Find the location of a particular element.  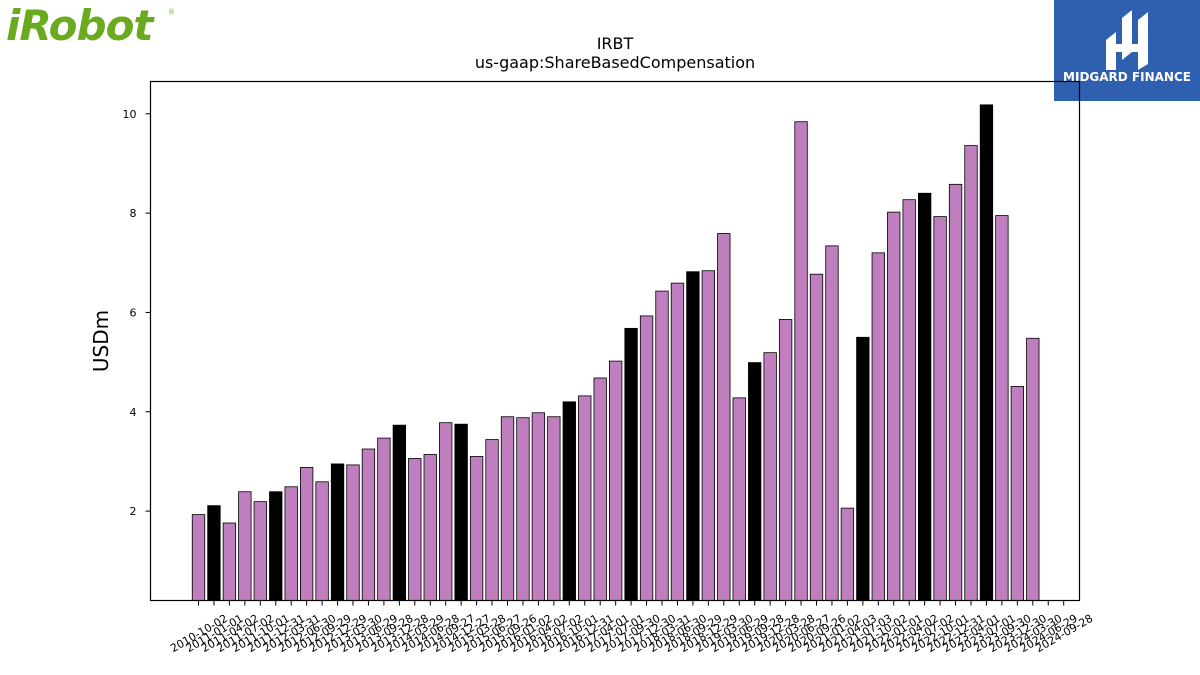

irobot-logo-text: iRobot is located at coordinates (80, 23).